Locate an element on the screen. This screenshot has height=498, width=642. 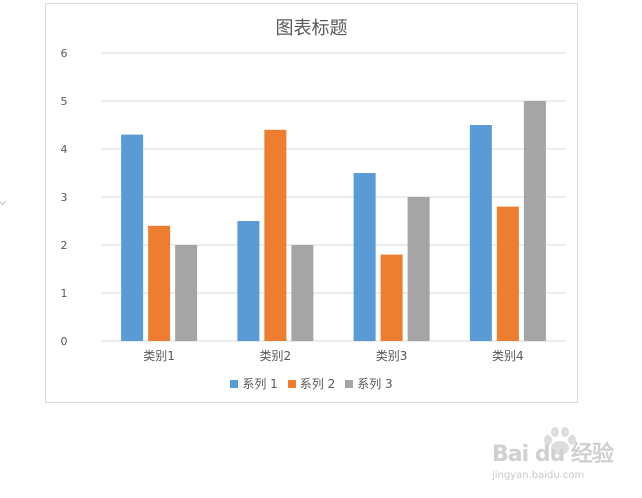
y-tick-label: 6 is located at coordinates (64, 53).